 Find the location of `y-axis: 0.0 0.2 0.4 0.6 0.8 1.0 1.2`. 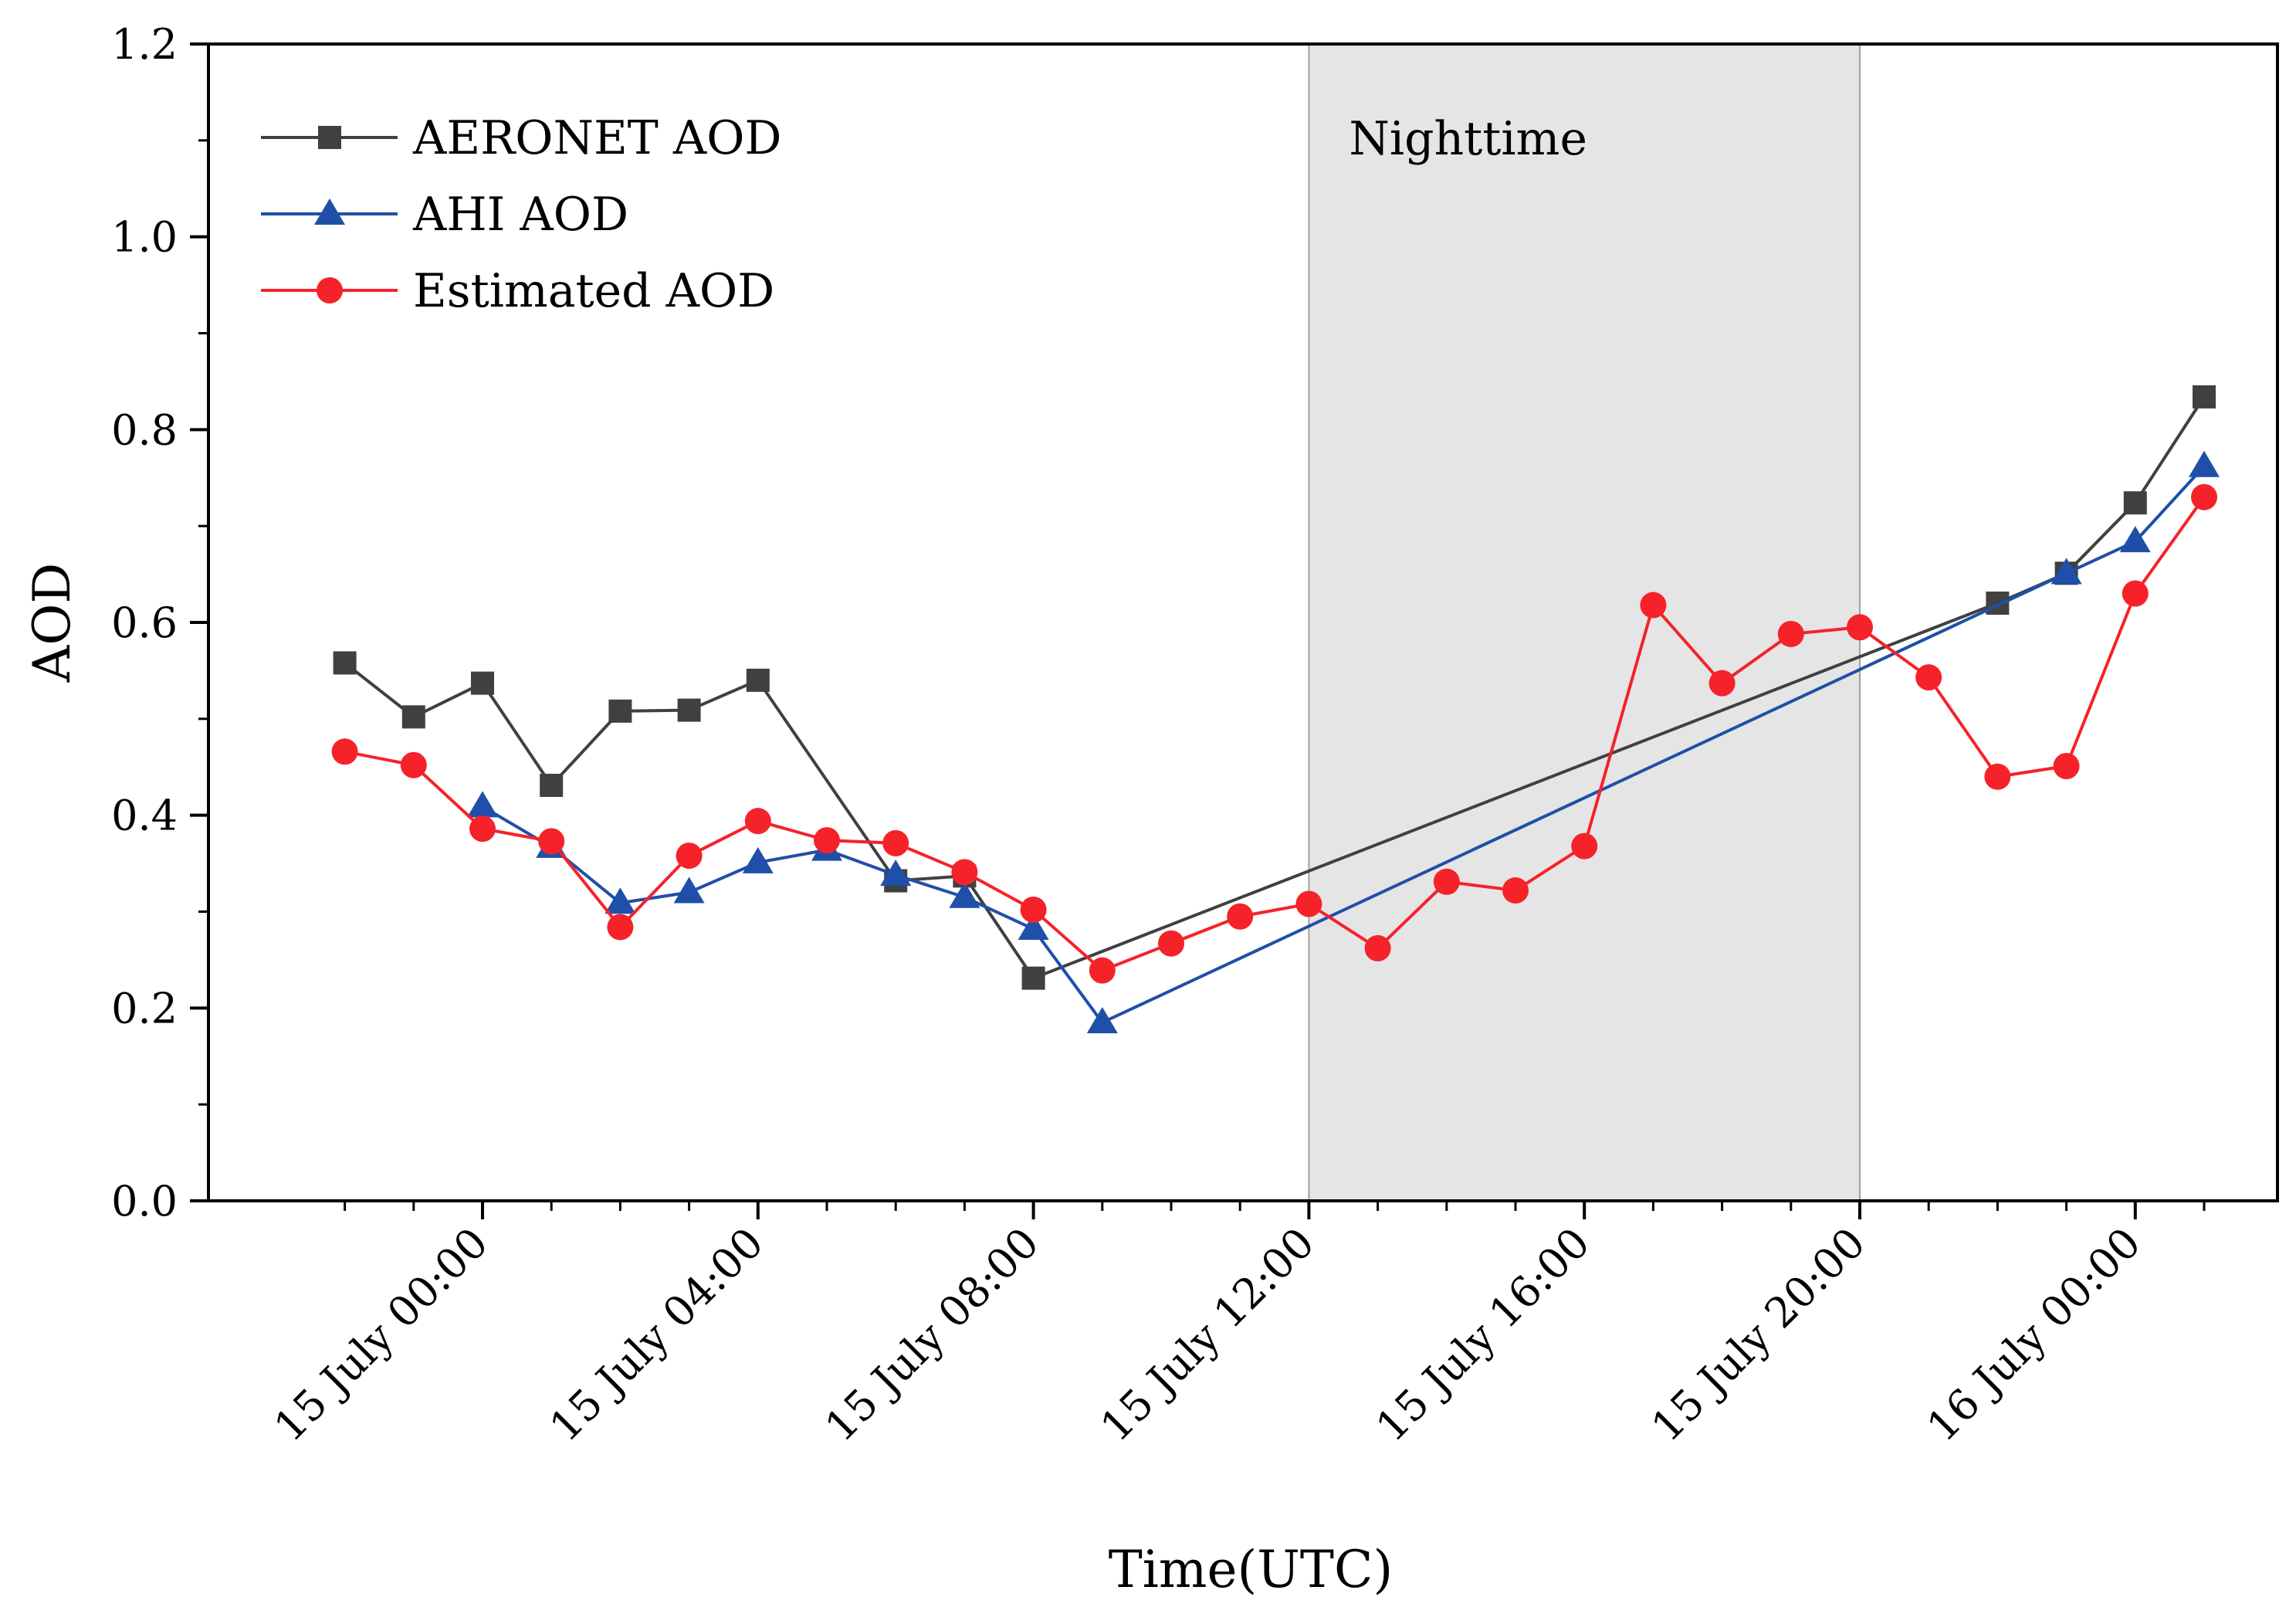

y-axis: 0.0 0.2 0.4 0.6 0.8 1.0 1.2 is located at coordinates (159, 623).